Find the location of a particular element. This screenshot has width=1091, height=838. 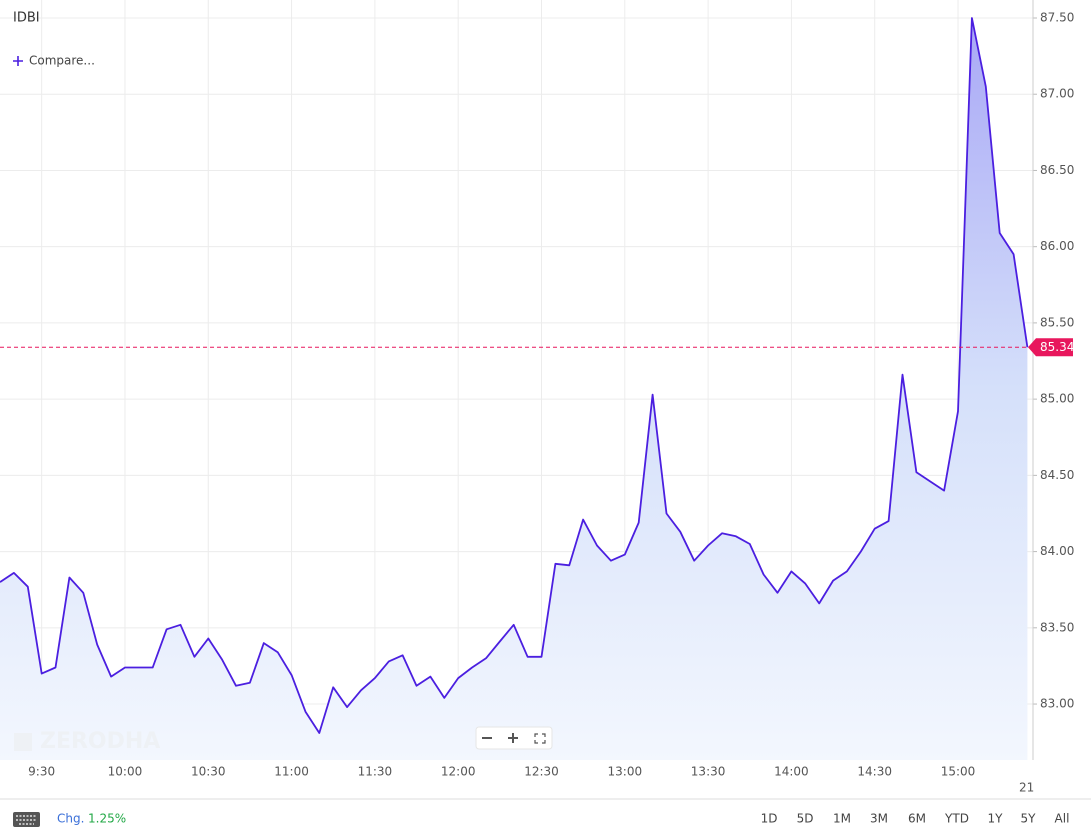

y-tick-label: 84.00 is located at coordinates (1057, 551).